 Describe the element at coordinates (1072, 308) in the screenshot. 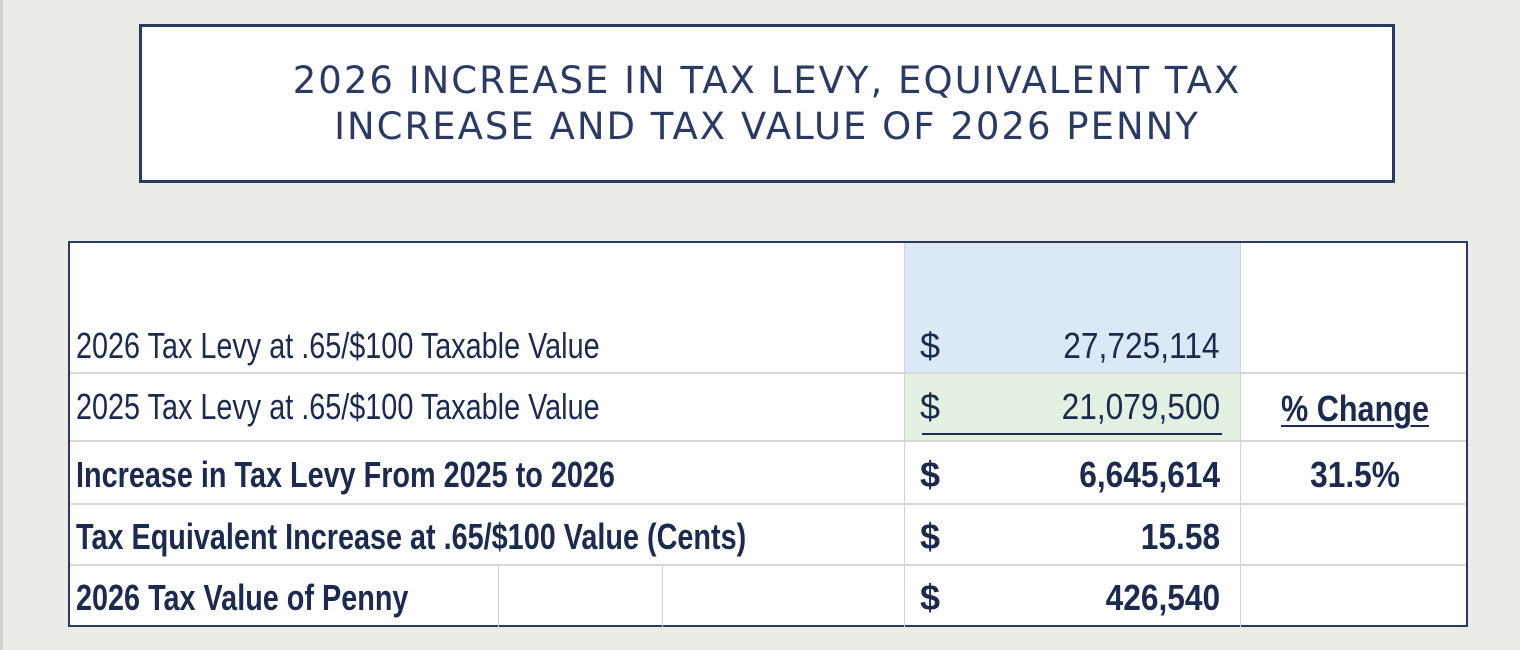

I see `highlight-blue-cell` at that location.